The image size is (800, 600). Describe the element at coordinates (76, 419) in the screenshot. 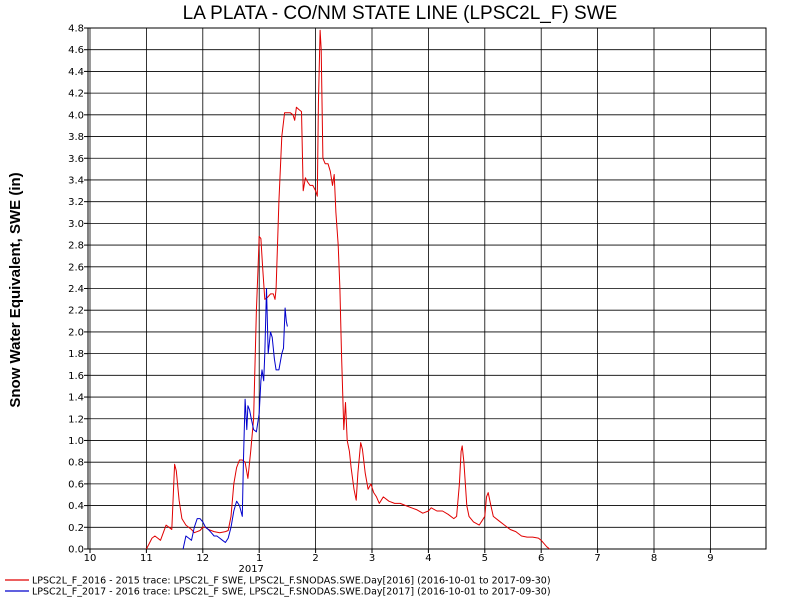

I see `y-tick-label: 1.2` at that location.